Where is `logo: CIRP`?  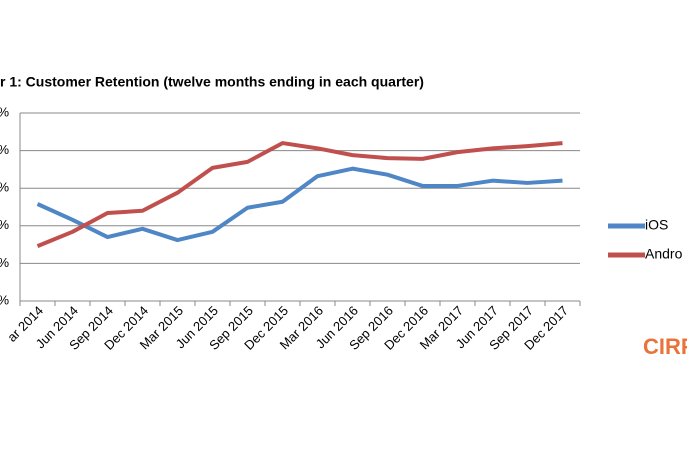 logo: CIRP is located at coordinates (665, 346).